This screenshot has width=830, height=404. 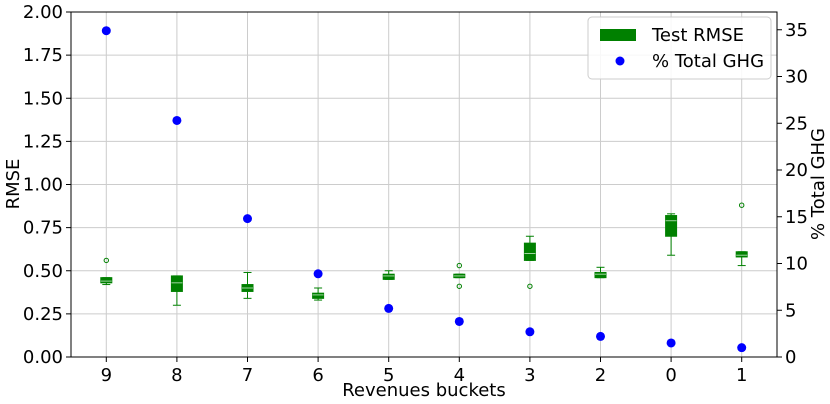 I want to click on x-axis: 9 8 7 6 5 4 3 2 0 1, so click(x=424, y=371).